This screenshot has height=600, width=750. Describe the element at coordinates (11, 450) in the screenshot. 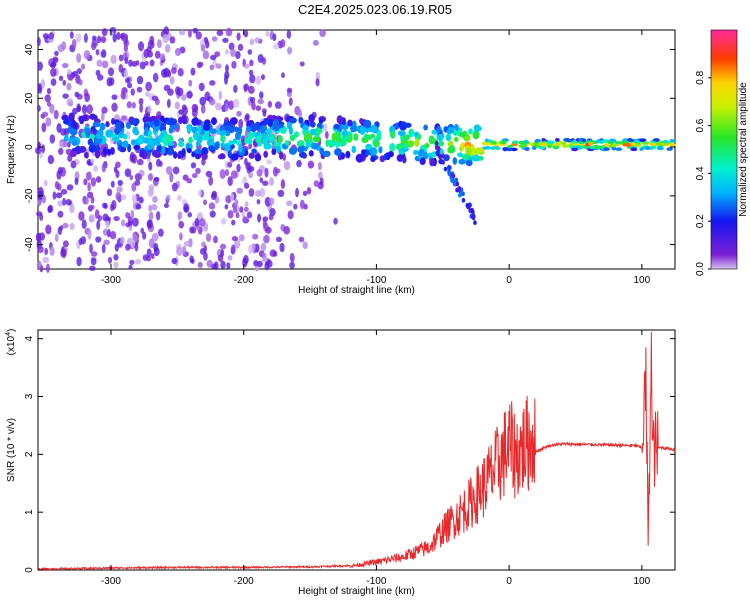

I see `snr-y-label: SNR (10 * v/v)` at that location.